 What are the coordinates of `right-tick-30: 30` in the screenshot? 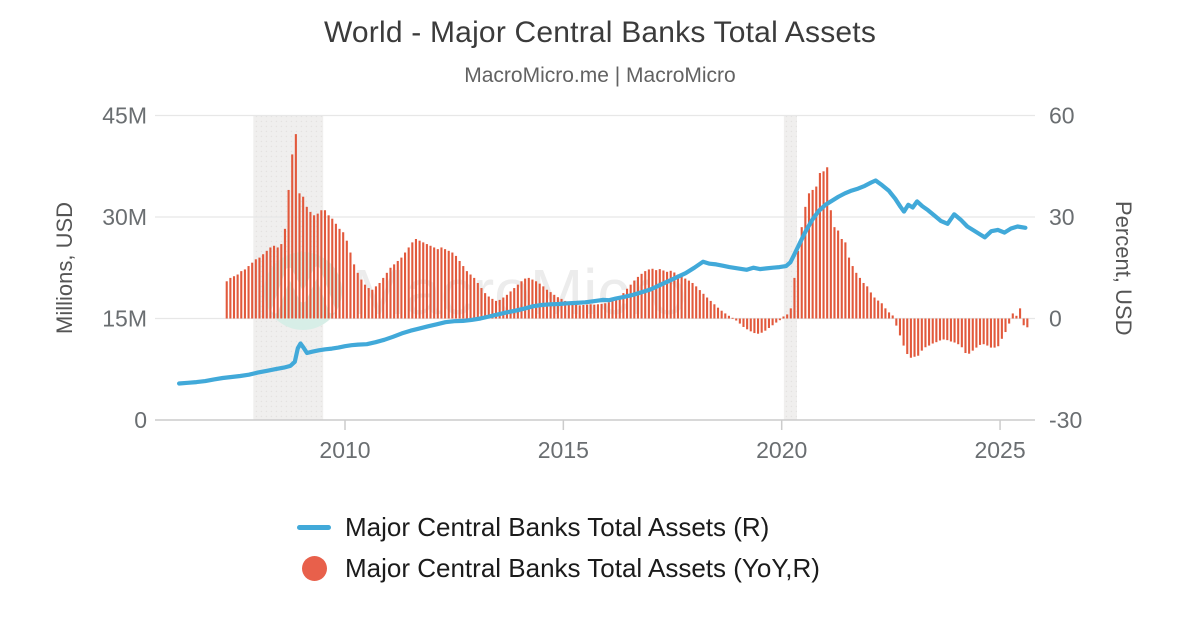 It's located at (1062, 217).